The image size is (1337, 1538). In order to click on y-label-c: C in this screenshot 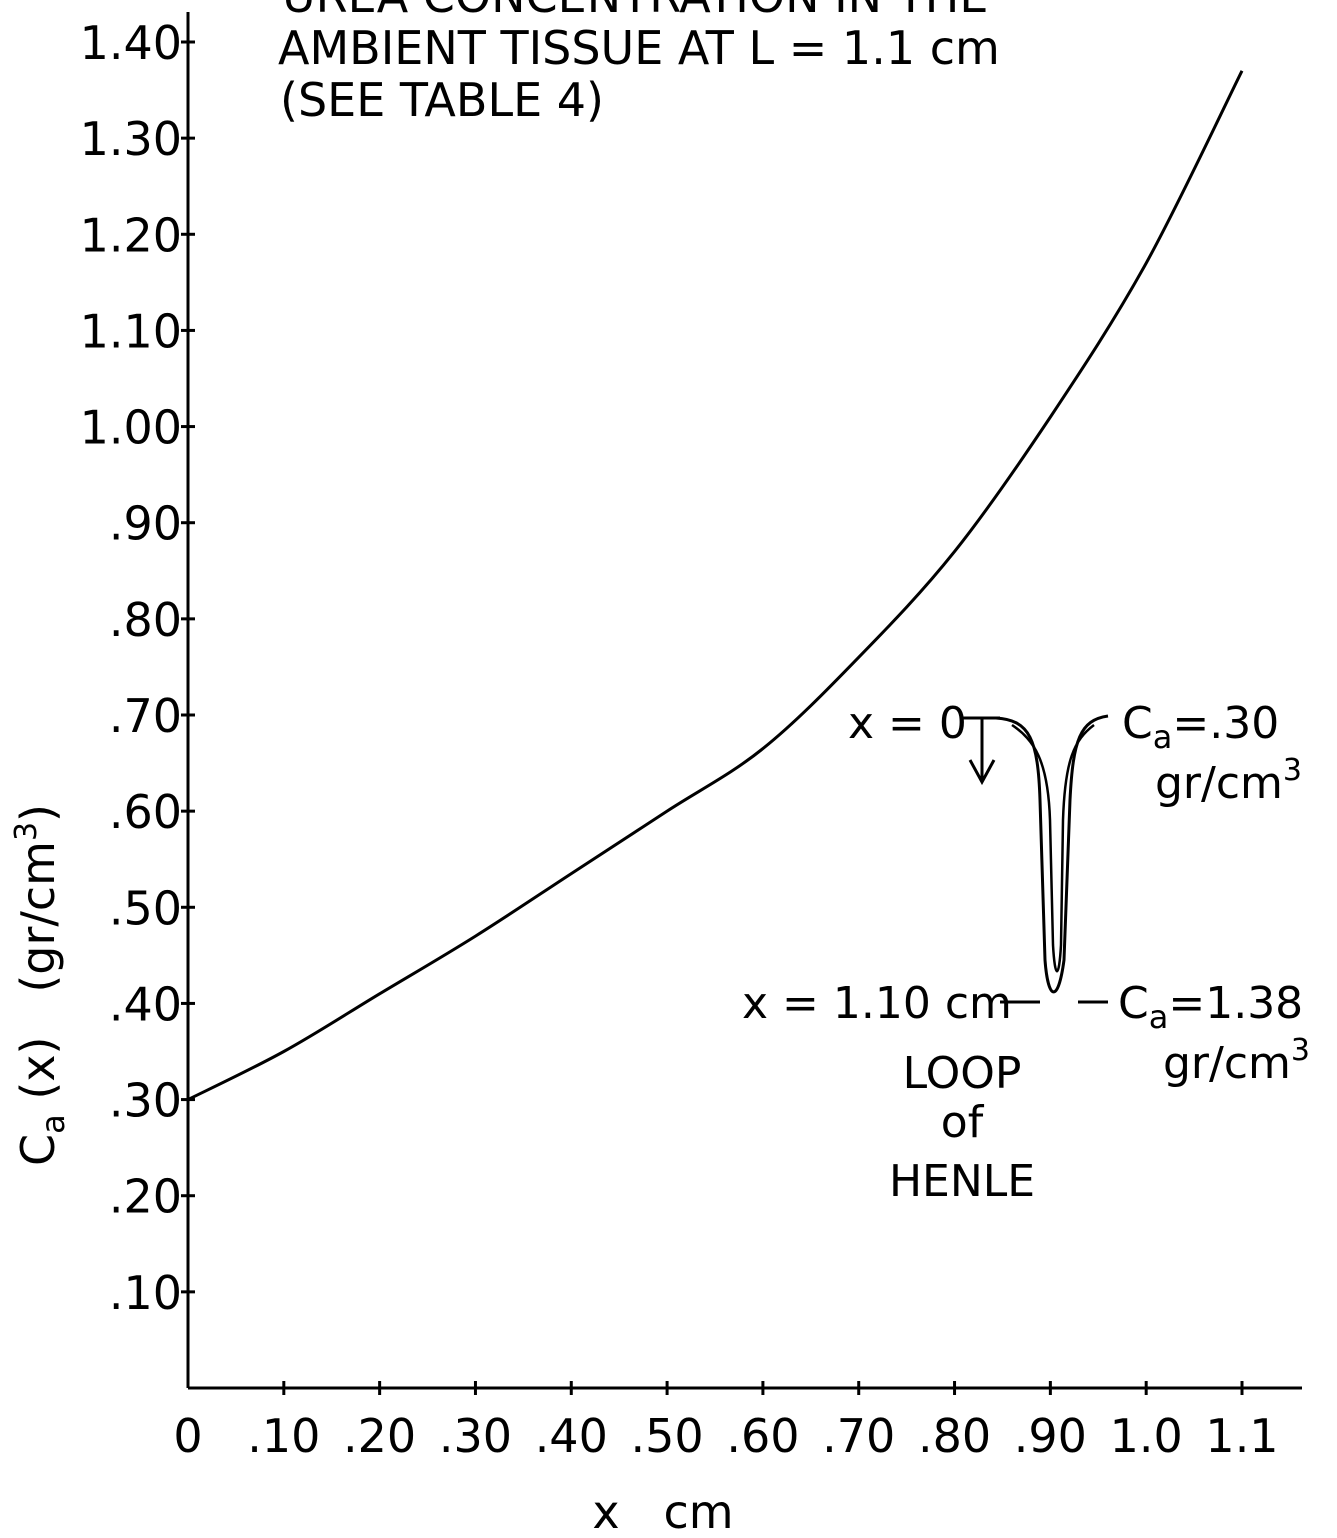, I will do `click(38, 1150)`.